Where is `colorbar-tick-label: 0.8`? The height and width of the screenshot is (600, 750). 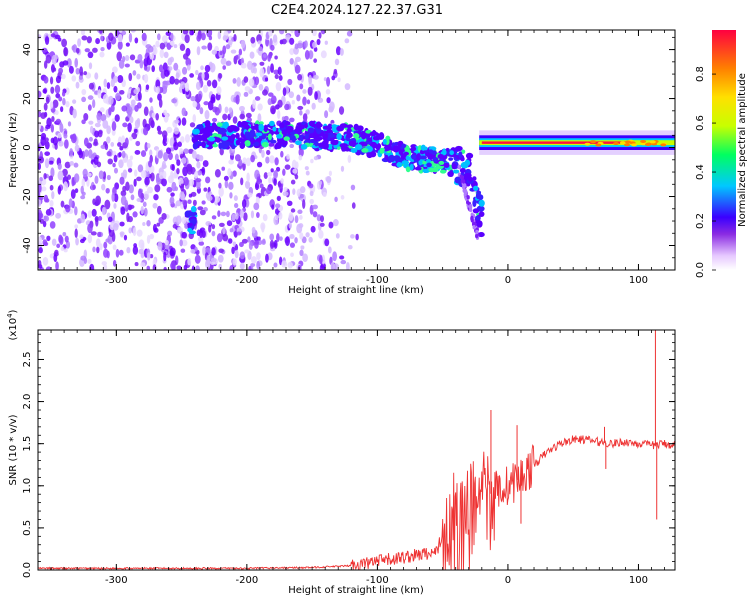 colorbar-tick-label: 0.8 is located at coordinates (700, 74).